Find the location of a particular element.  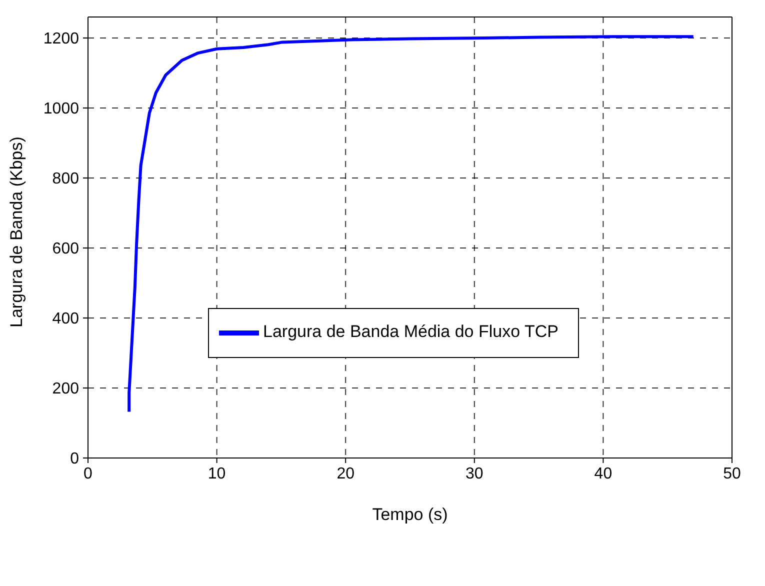

legend-label: Largura de Banda Média do Fluxo TCP is located at coordinates (410, 332).